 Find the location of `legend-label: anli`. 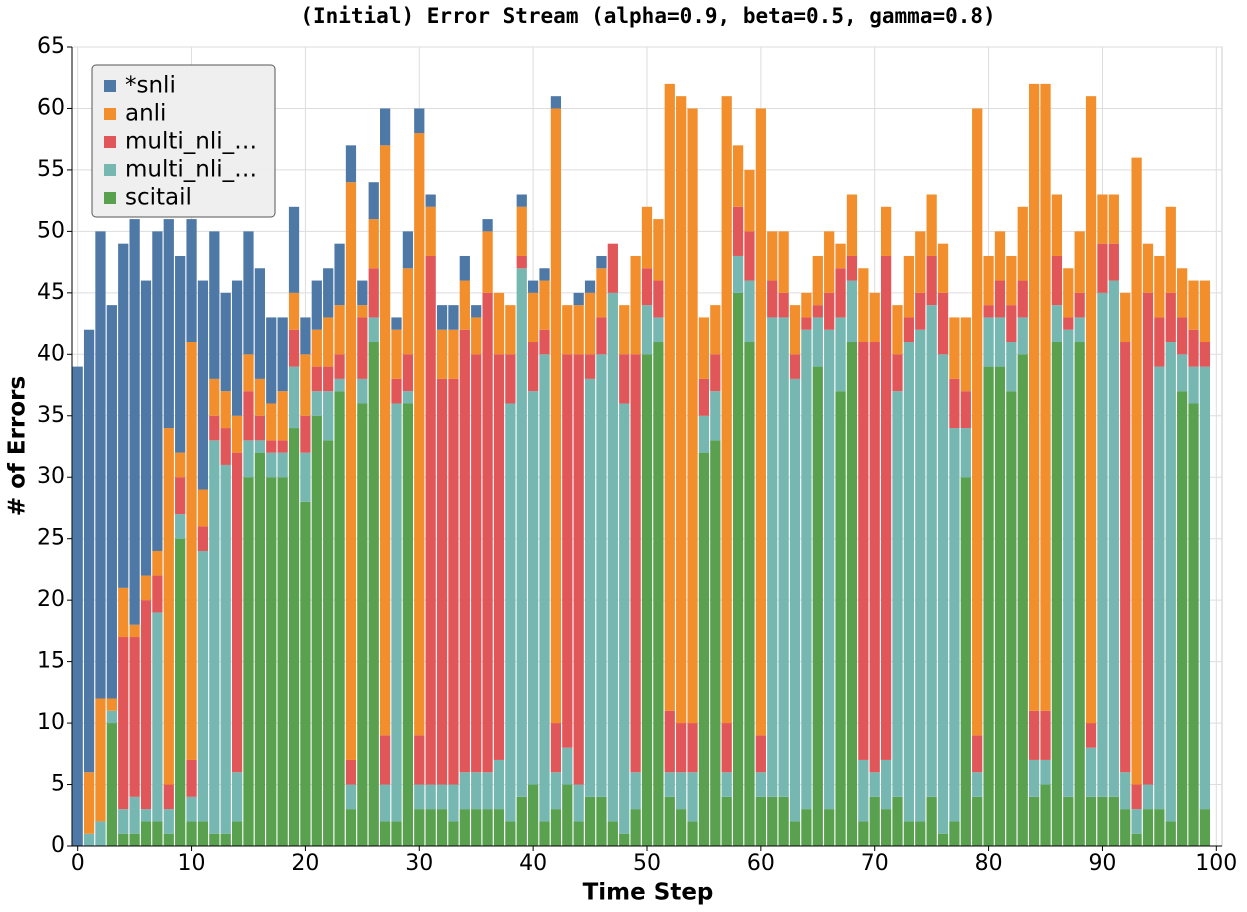

legend-label: anli is located at coordinates (145, 114).